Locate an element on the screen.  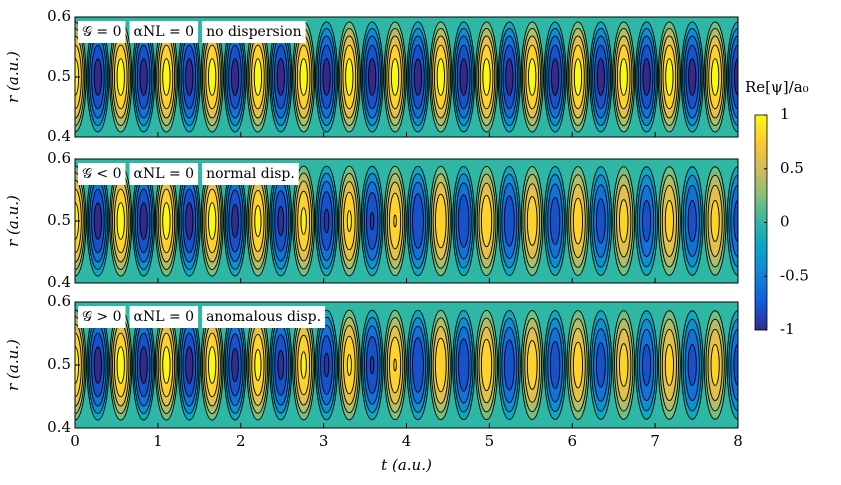
annotation: no dispersion is located at coordinates (254, 32).